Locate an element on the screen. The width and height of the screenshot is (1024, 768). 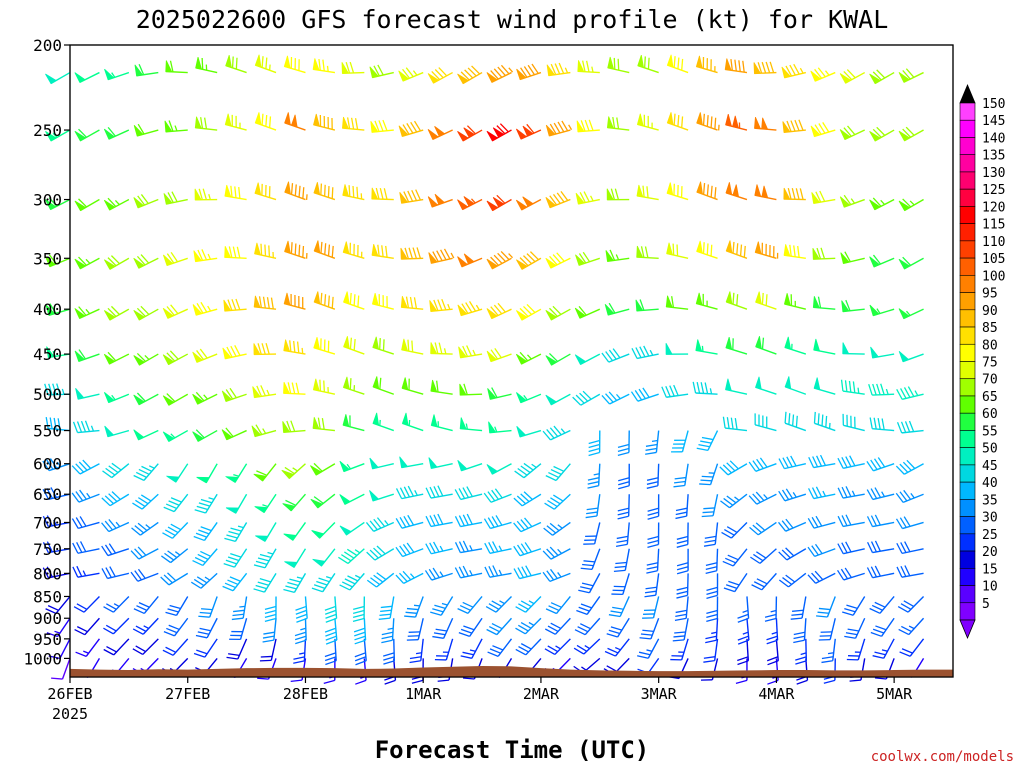
credit-link: coolwx.com/models is located at coordinates (942, 757).